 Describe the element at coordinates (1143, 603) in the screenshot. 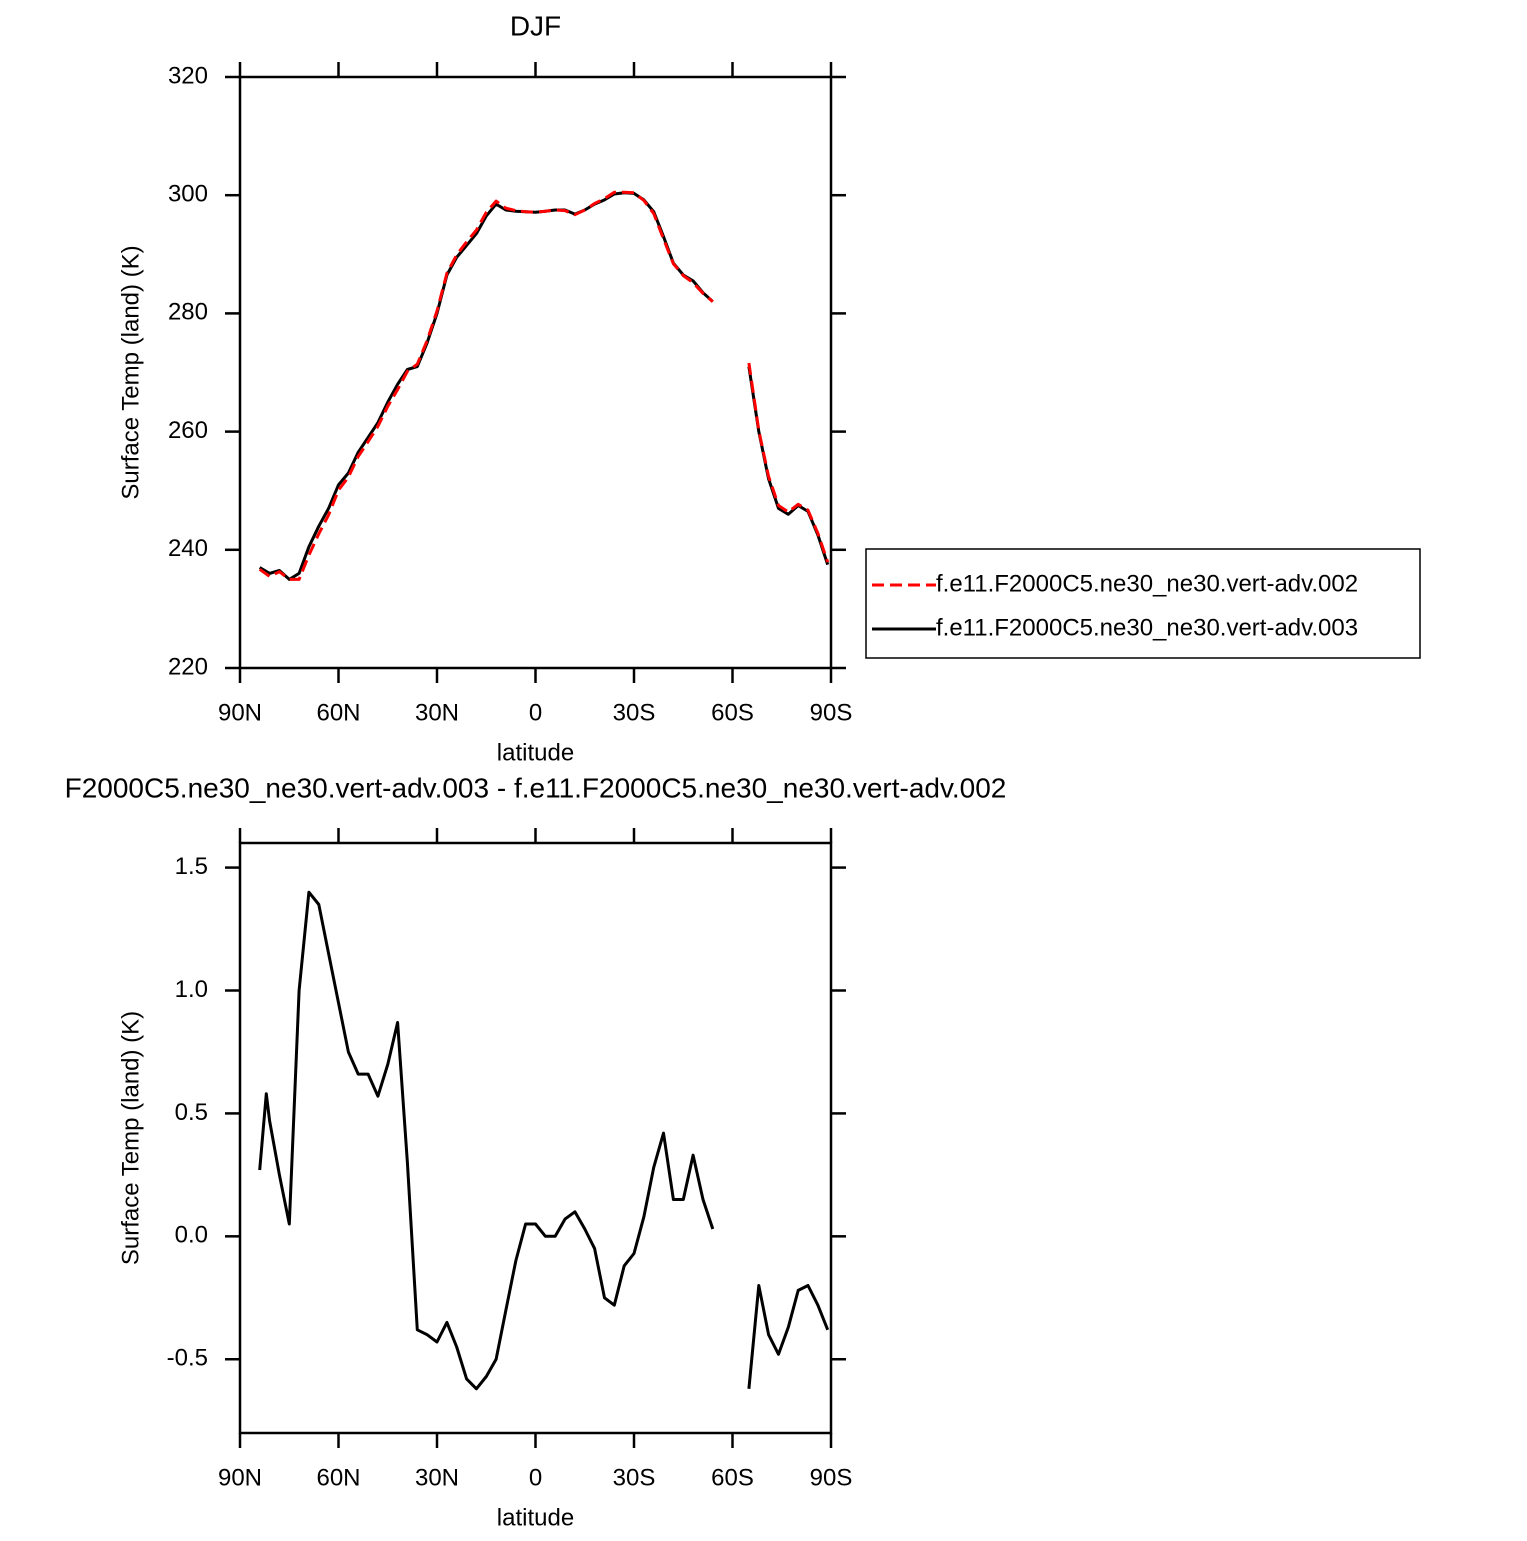

I see `legend-box` at that location.